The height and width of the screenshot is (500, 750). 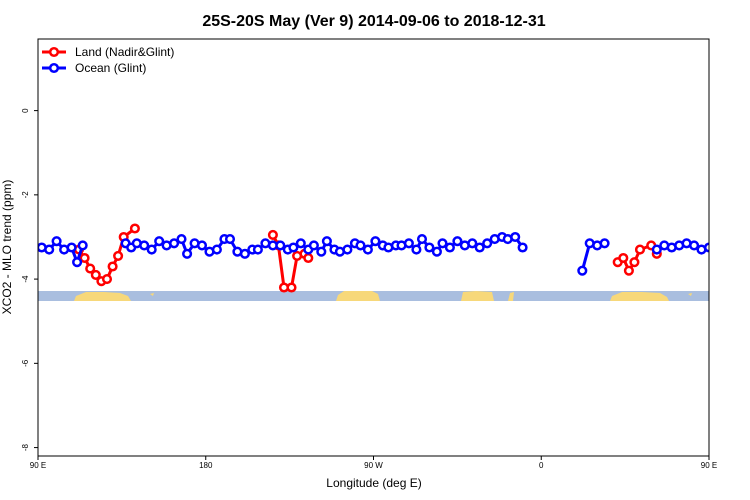 I want to click on map-land-australia-west, so click(x=102, y=296).